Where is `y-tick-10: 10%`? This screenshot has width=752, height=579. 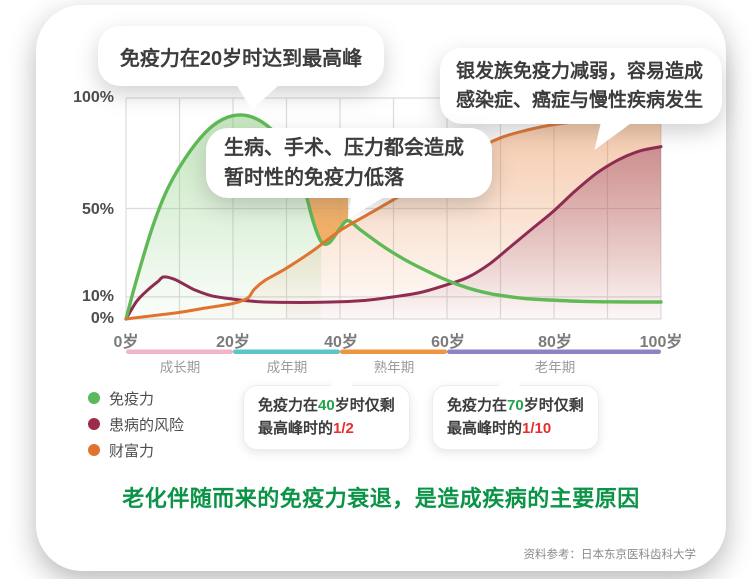
y-tick-10: 10% is located at coordinates (97, 296).